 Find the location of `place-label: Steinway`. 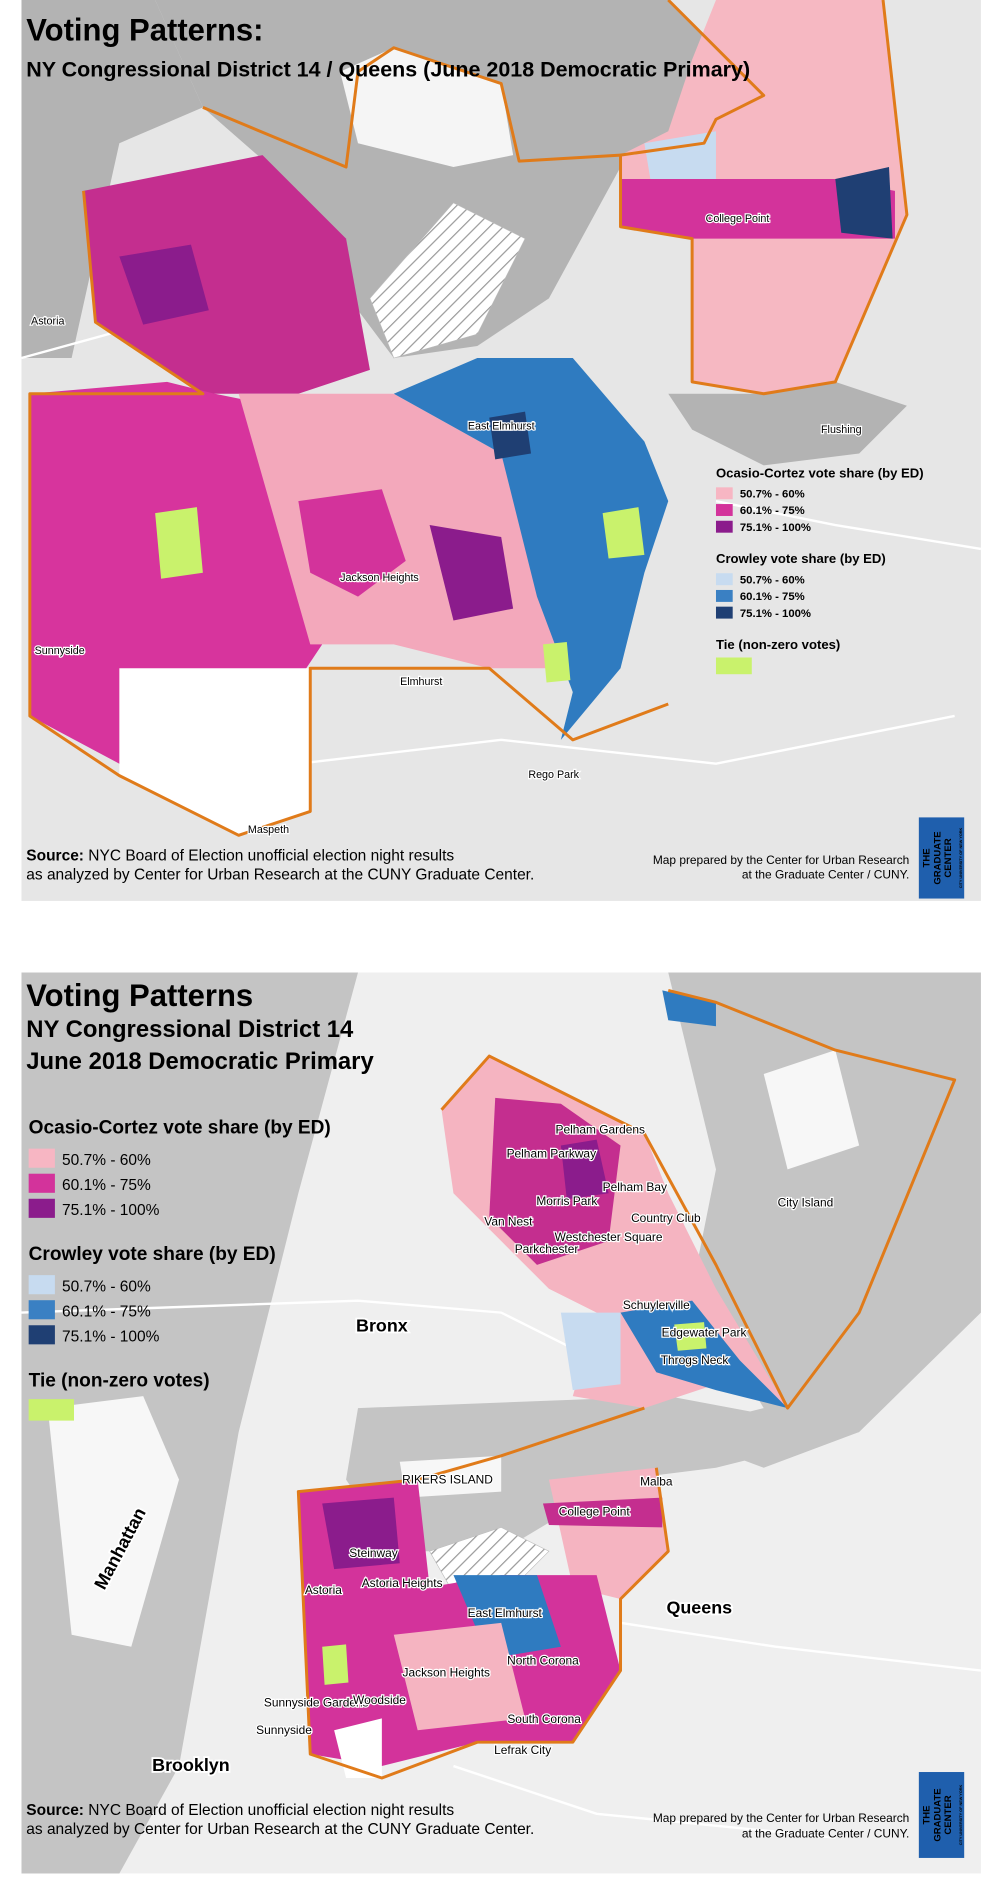

place-label: Steinway is located at coordinates (373, 1553).